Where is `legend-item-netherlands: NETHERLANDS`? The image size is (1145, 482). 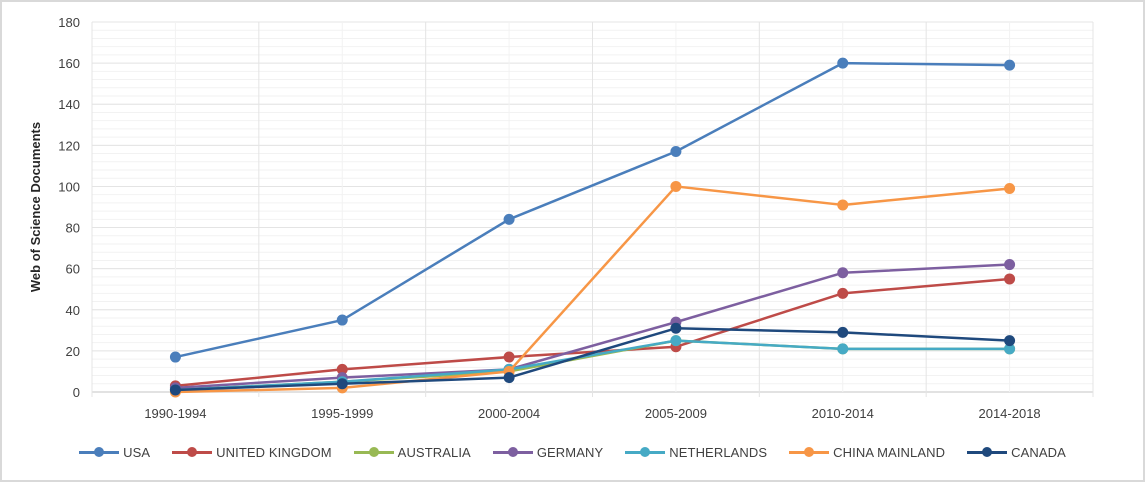 legend-item-netherlands: NETHERLANDS is located at coordinates (696, 452).